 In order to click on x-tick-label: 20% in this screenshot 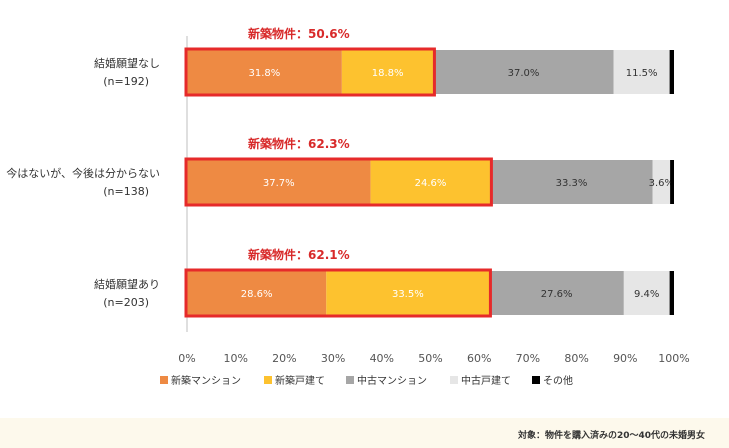, I will do `click(284, 358)`.